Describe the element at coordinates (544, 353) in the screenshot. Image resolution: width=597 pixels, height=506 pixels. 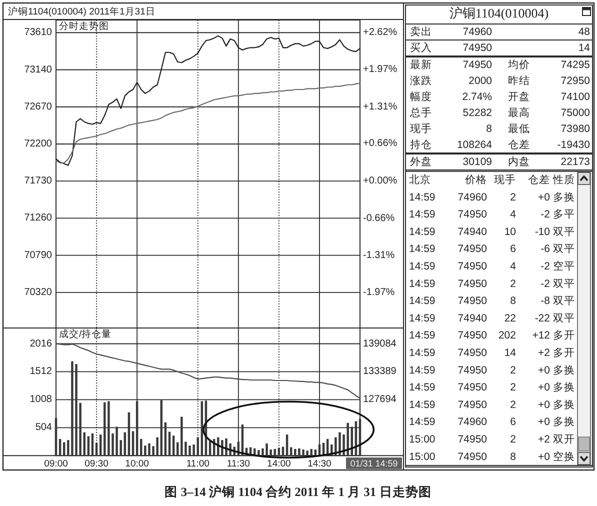
I see `text: +2` at that location.